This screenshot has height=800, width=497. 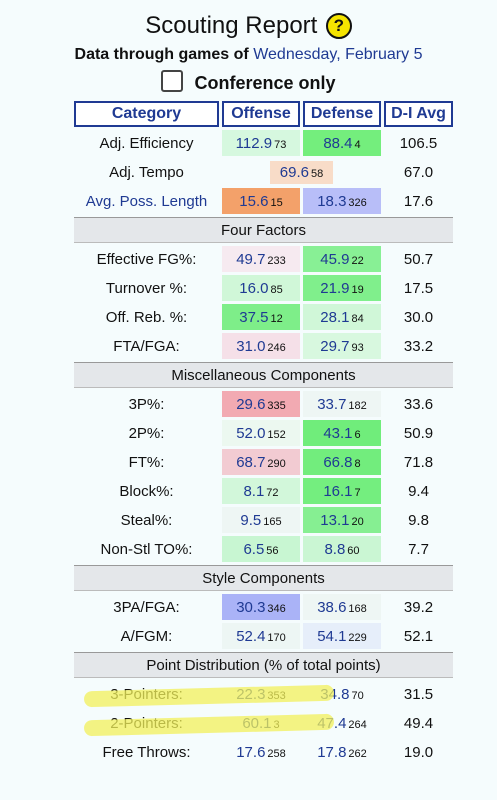 I want to click on offense-value-cell: 9.5 165, so click(x=261, y=520).